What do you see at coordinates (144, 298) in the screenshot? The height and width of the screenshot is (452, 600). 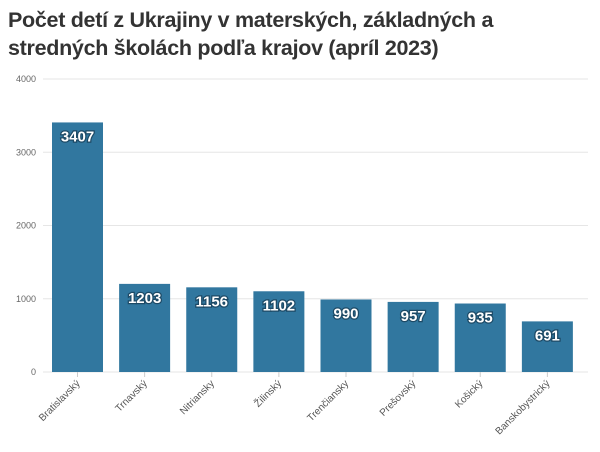 I see `data-label: 1203` at bounding box center [144, 298].